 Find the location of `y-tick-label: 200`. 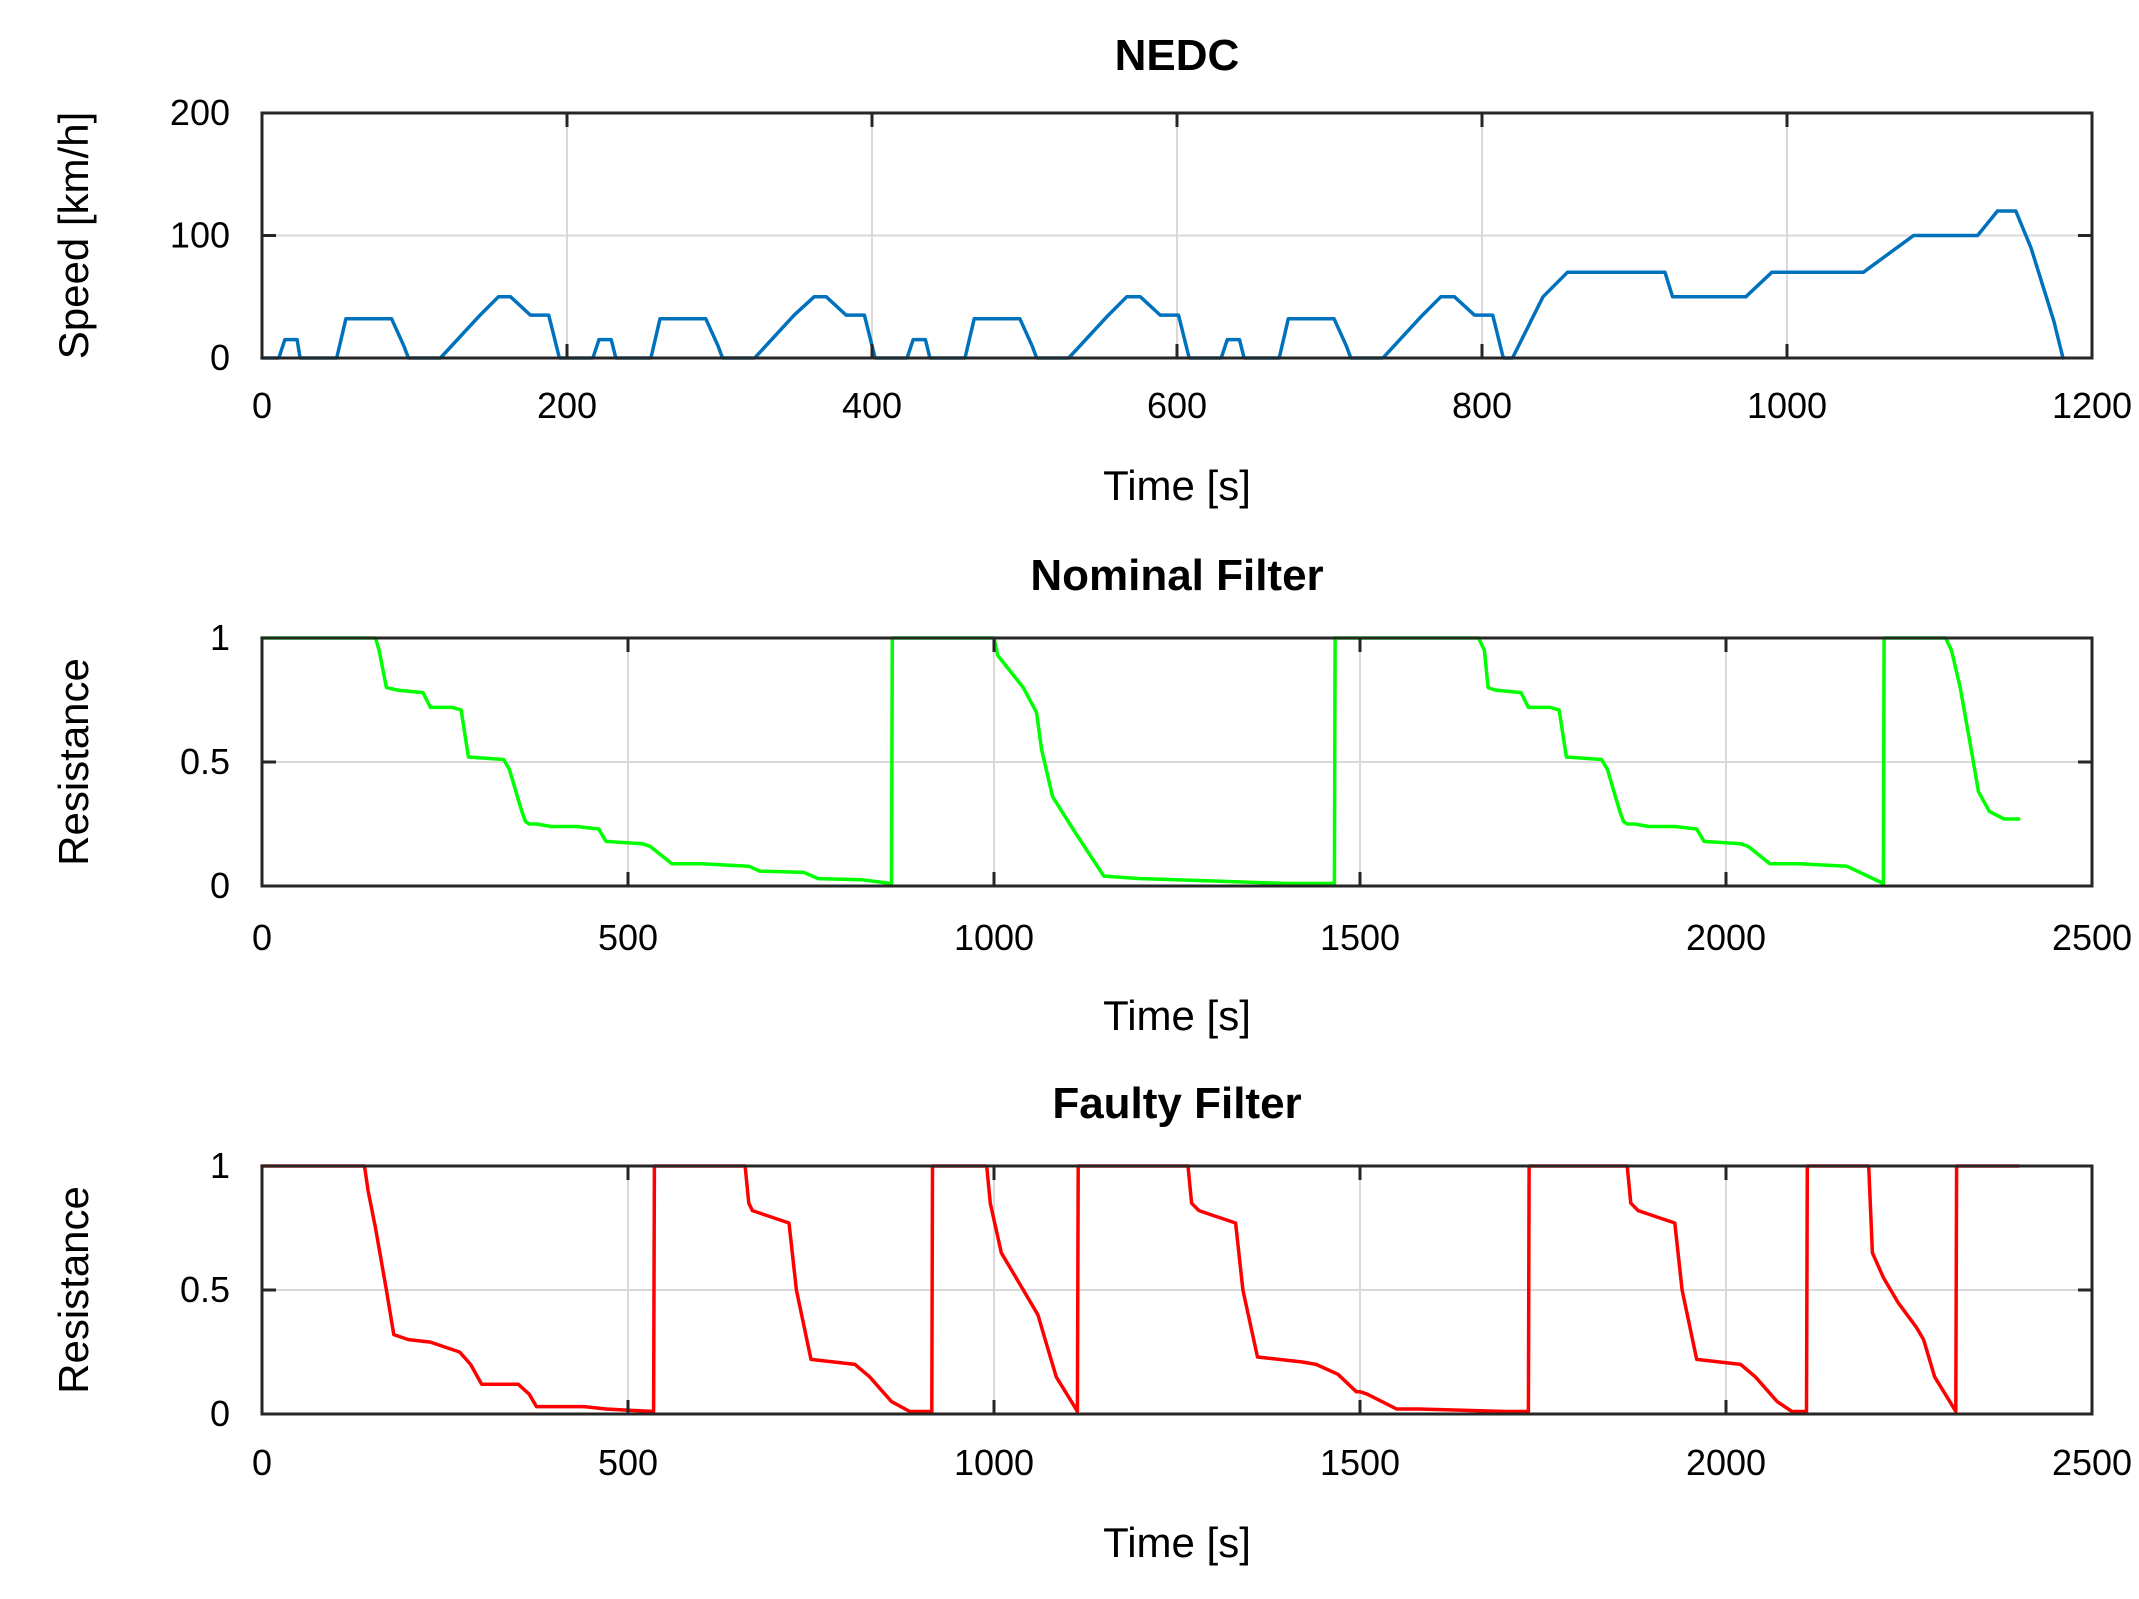

y-tick-label: 200 is located at coordinates (200, 112).